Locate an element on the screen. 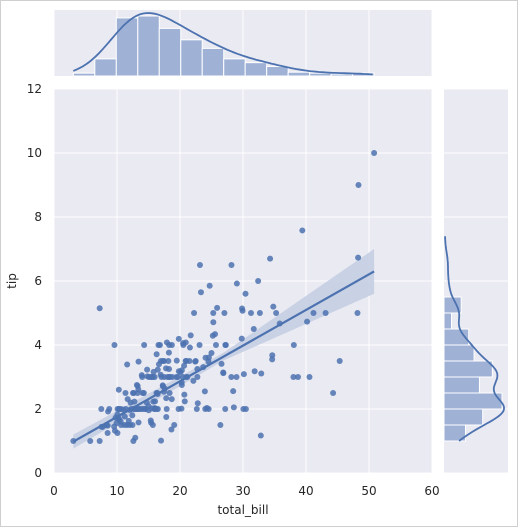 The width and height of the screenshot is (518, 527). x-tick-label: 50 is located at coordinates (368, 491).